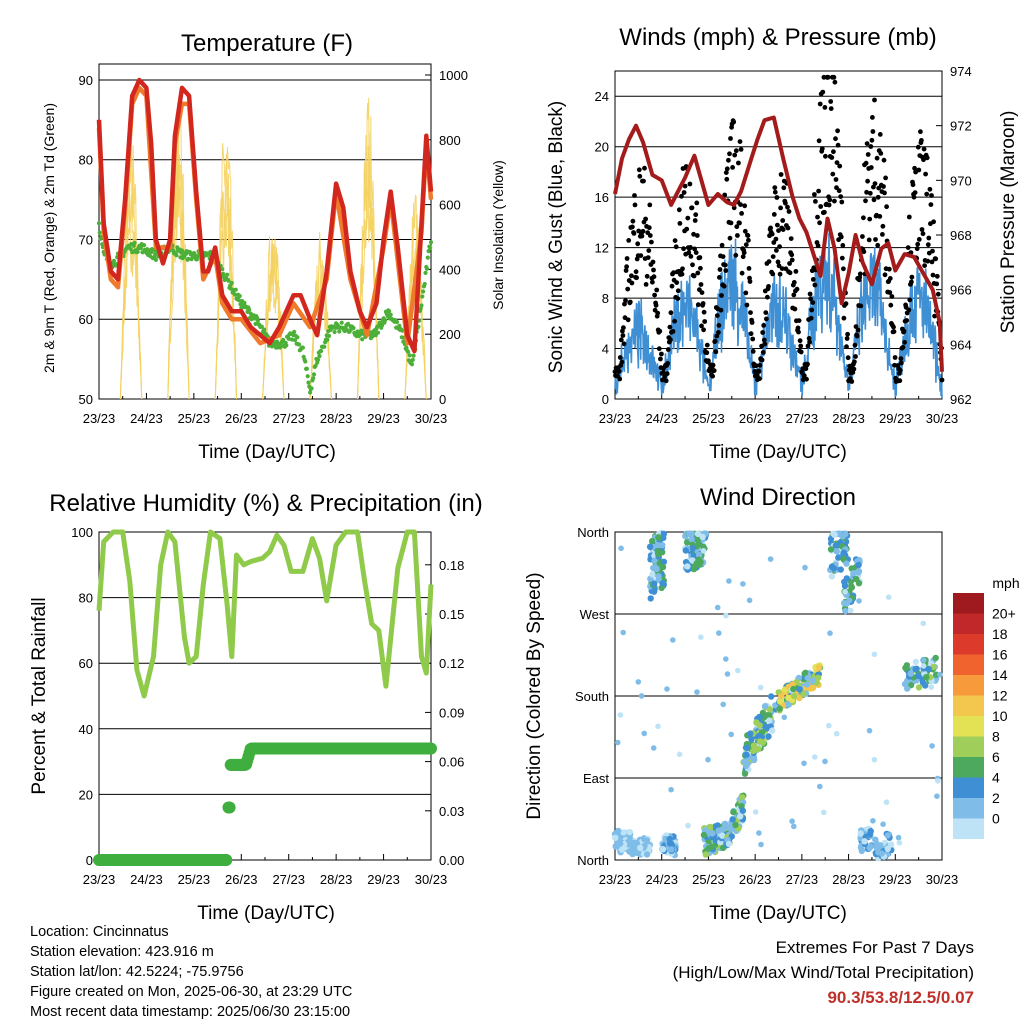 The height and width of the screenshot is (1024, 1024). Describe the element at coordinates (755, 418) in the screenshot. I see `x-tick-label: 26/23` at that location.